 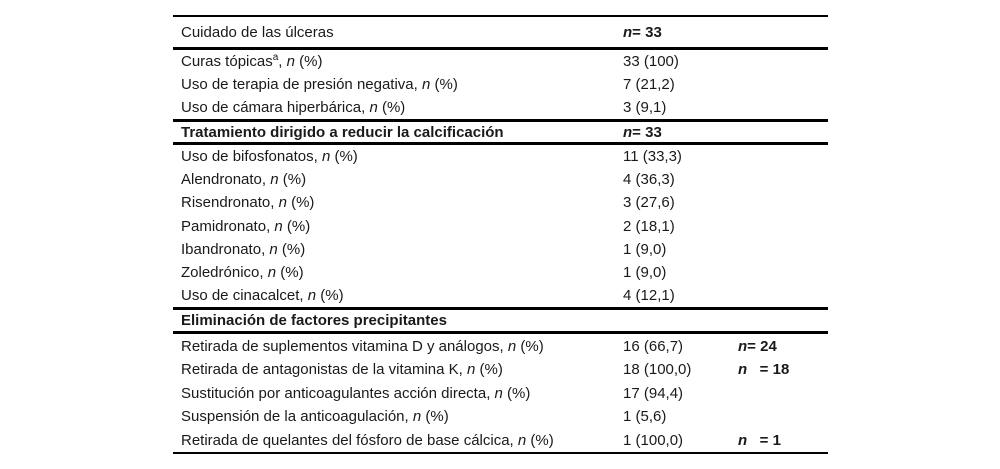 I want to click on row-extra-n: n= 24, so click(x=783, y=346).